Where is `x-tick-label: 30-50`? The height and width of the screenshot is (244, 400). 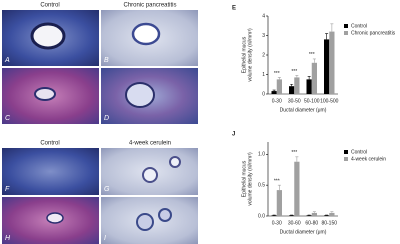 x-tick-label: 30-50 is located at coordinates (294, 101).